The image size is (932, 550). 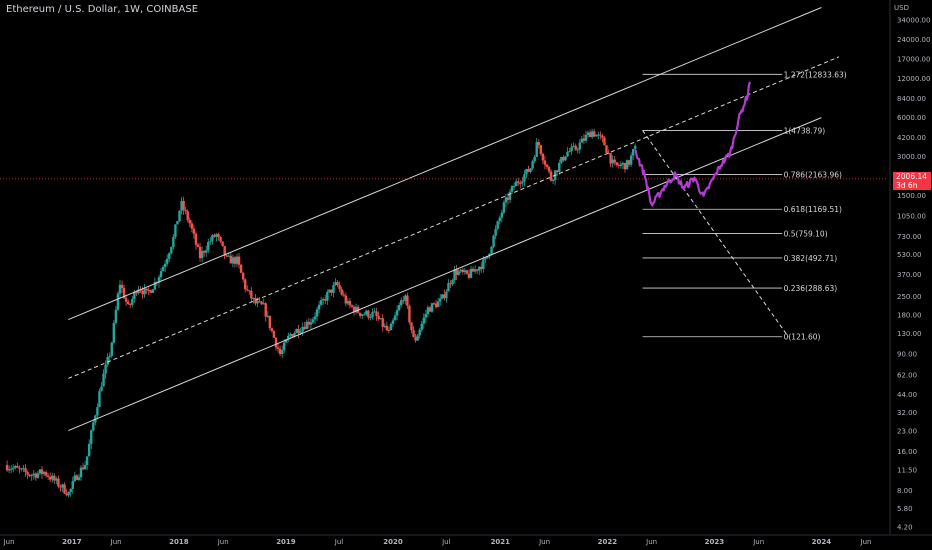 I want to click on price-axis-label: 130.00, so click(x=909, y=334).